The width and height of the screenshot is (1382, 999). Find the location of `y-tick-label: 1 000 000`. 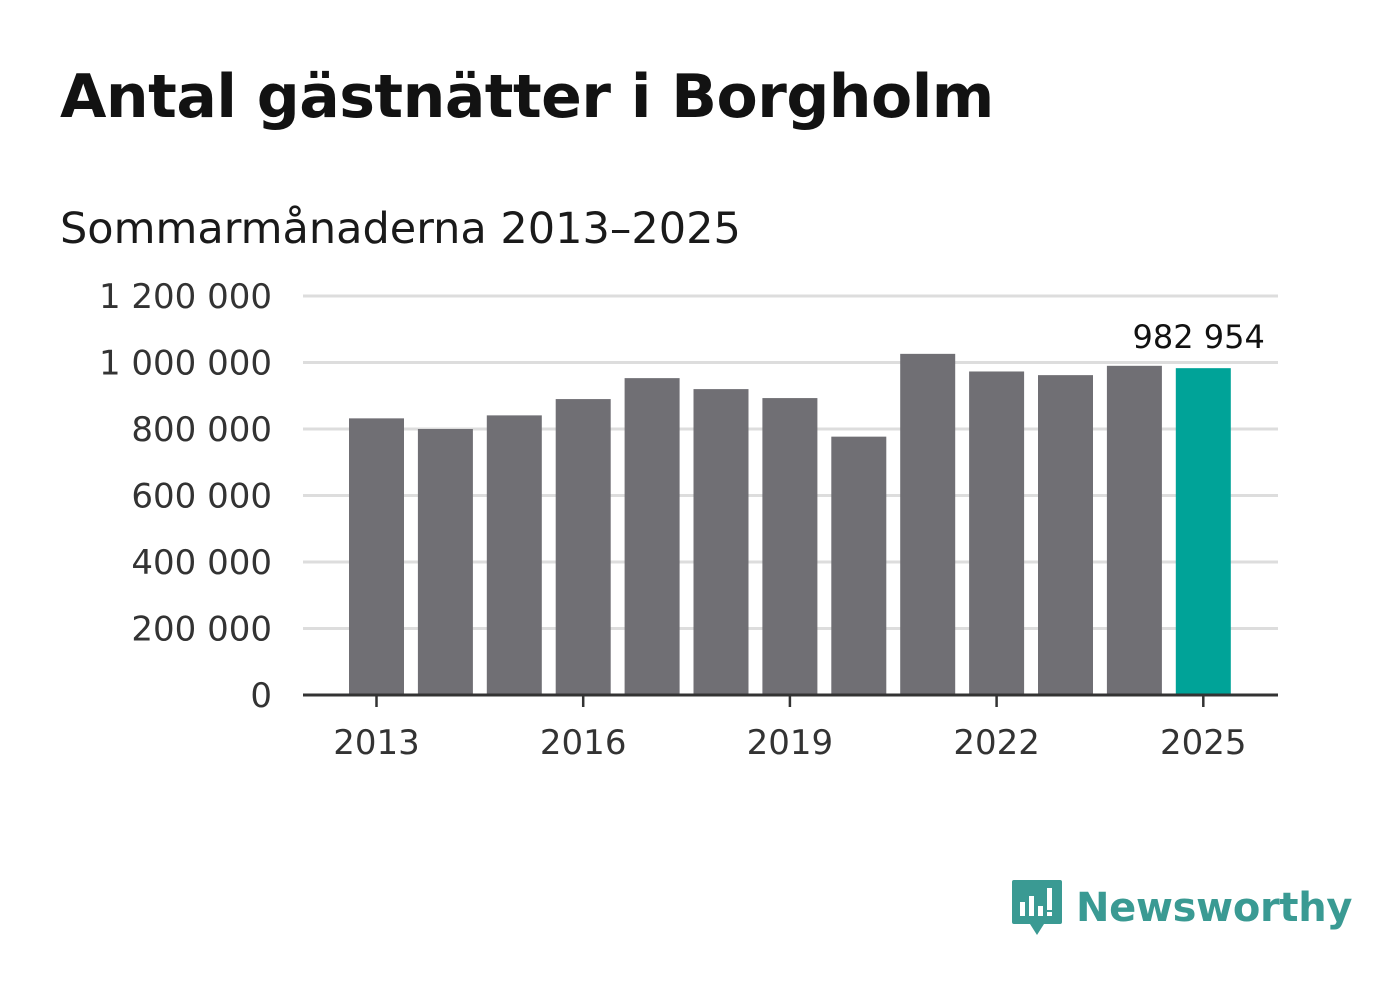

y-tick-label: 1 000 000 is located at coordinates (185, 364).